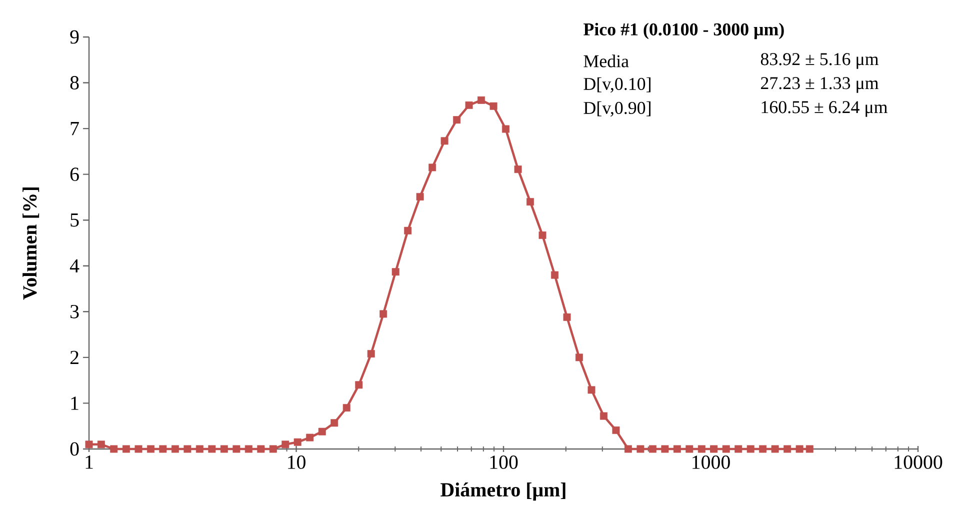  What do you see at coordinates (74, 220) in the screenshot?
I see `y-tick-label: 5` at bounding box center [74, 220].